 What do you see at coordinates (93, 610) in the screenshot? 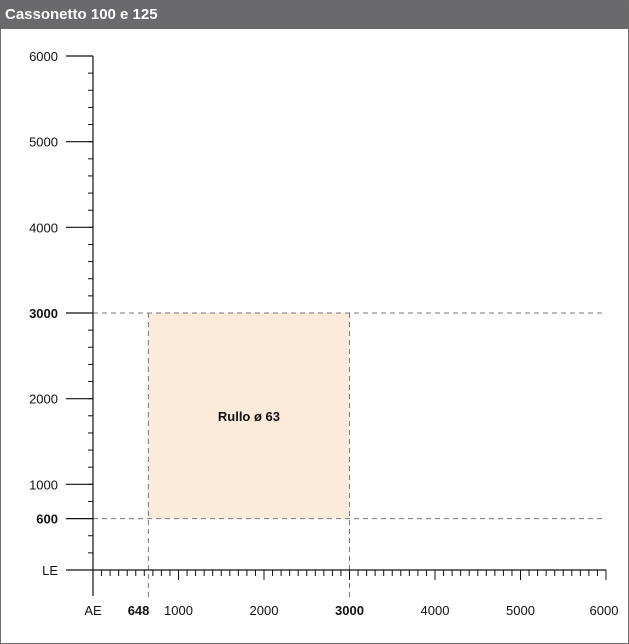
I see `x-origin-label: AE` at bounding box center [93, 610].